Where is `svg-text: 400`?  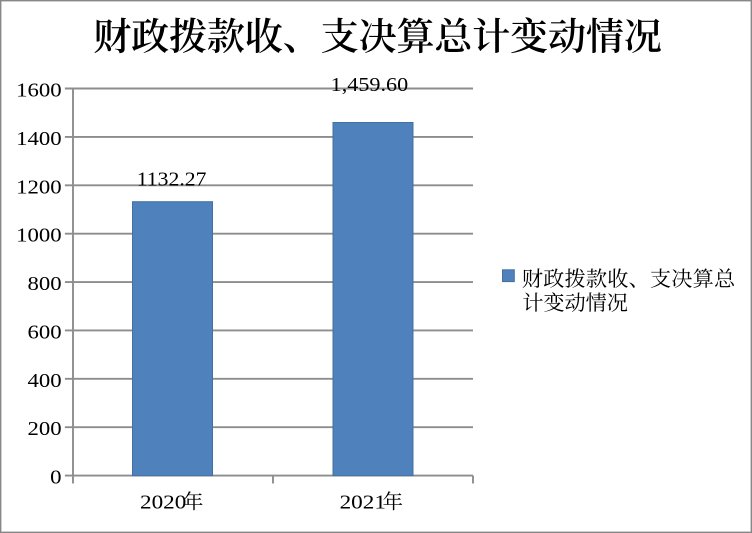 svg-text: 400 is located at coordinates (45, 381).